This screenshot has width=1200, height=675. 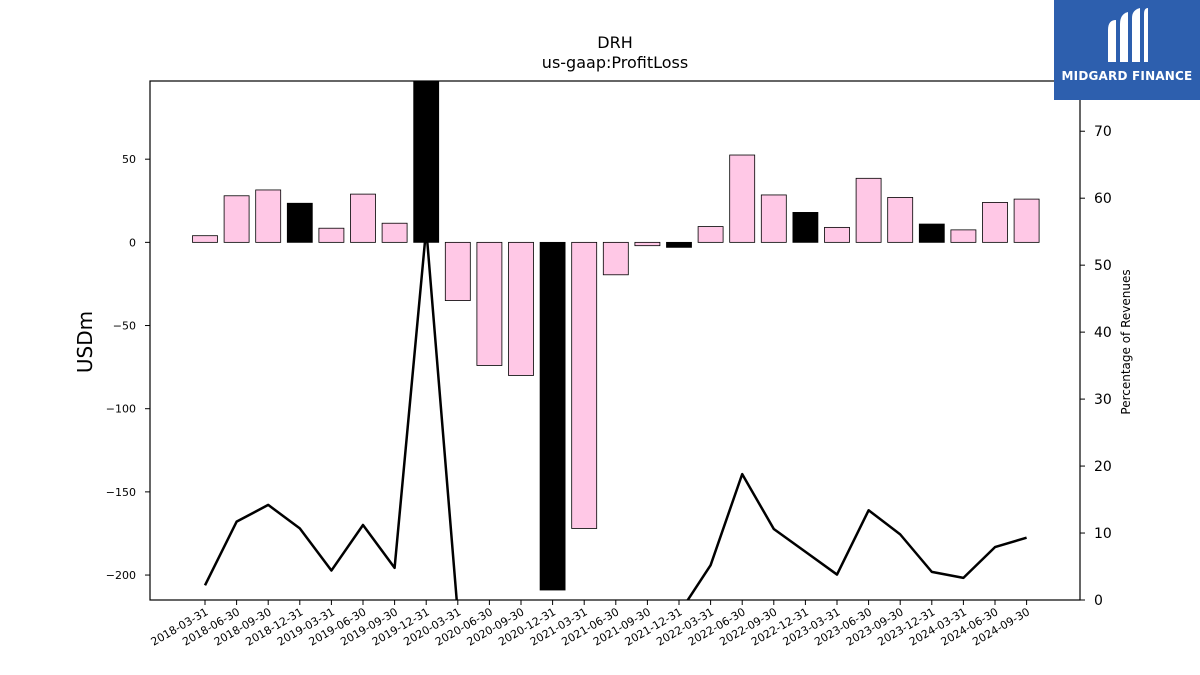 I want to click on midgard-monogram-icon, so click(x=1128, y=35).